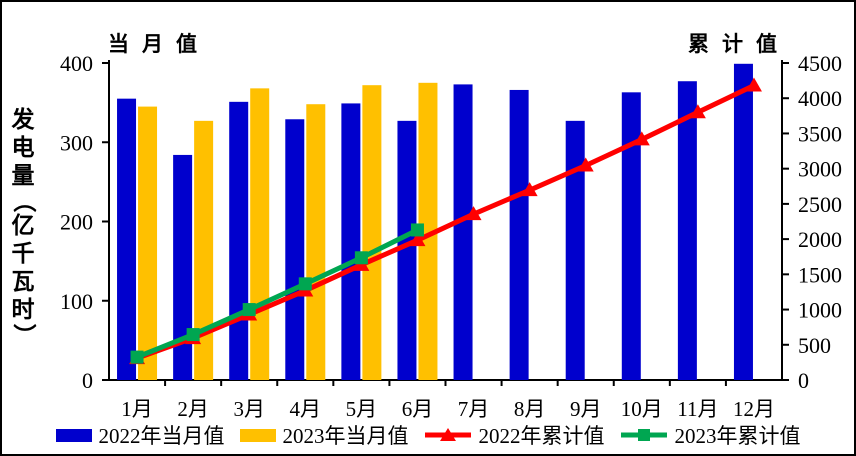 This screenshot has height=456, width=856. What do you see at coordinates (820, 239) in the screenshot?
I see `right-axis-tick-label: 2000` at bounding box center [820, 239].